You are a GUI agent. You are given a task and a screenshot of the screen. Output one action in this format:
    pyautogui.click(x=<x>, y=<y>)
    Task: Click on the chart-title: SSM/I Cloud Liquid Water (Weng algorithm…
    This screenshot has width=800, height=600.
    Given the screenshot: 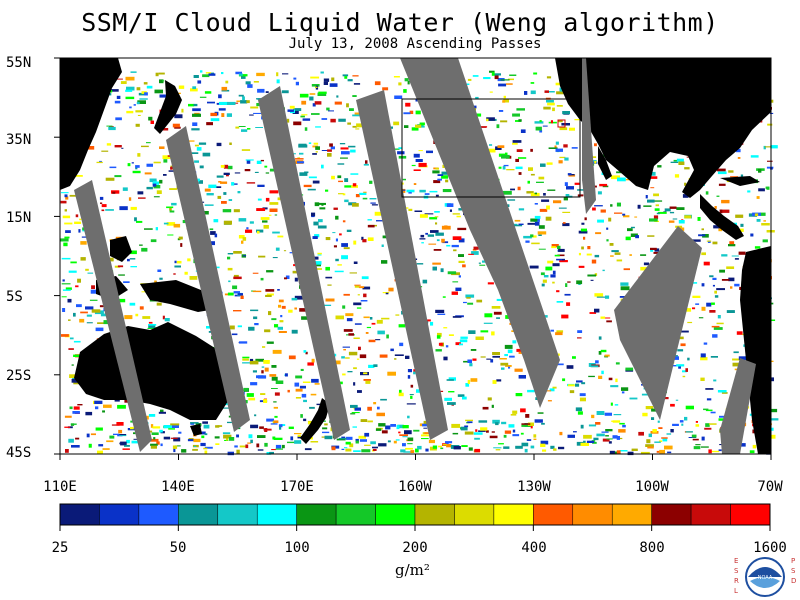 What is the action you would take?
    pyautogui.click(x=400, y=22)
    